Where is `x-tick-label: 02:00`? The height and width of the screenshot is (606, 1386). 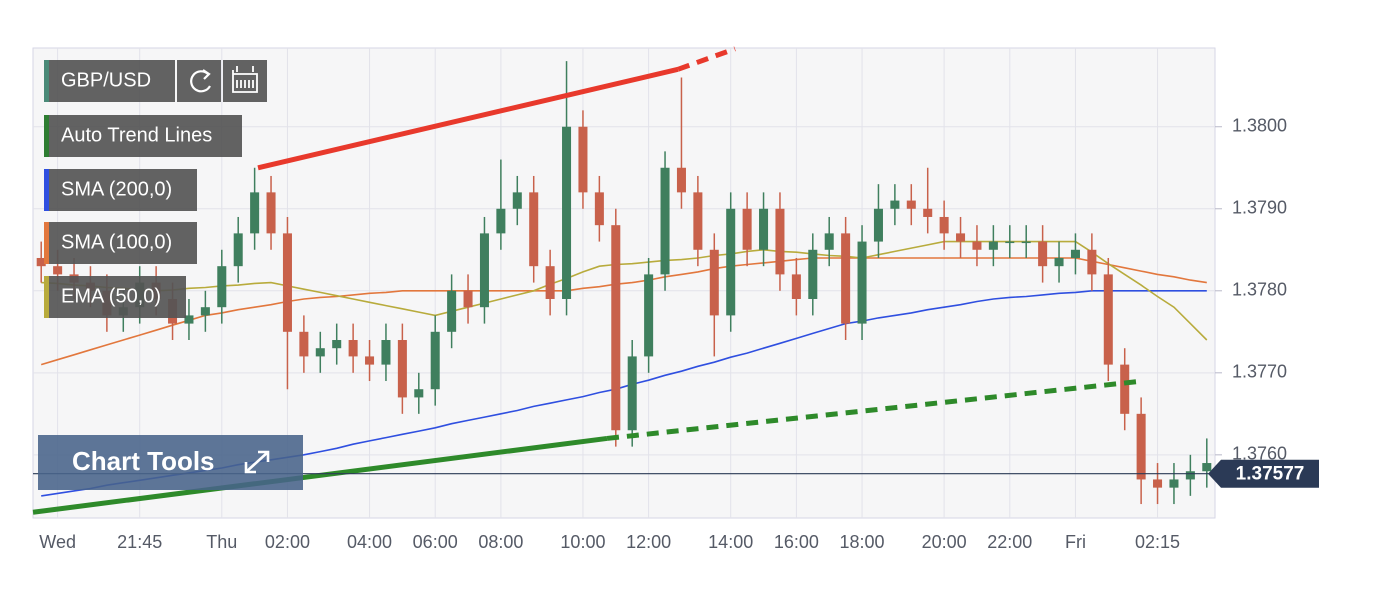
x-tick-label: 02:00 is located at coordinates (287, 542).